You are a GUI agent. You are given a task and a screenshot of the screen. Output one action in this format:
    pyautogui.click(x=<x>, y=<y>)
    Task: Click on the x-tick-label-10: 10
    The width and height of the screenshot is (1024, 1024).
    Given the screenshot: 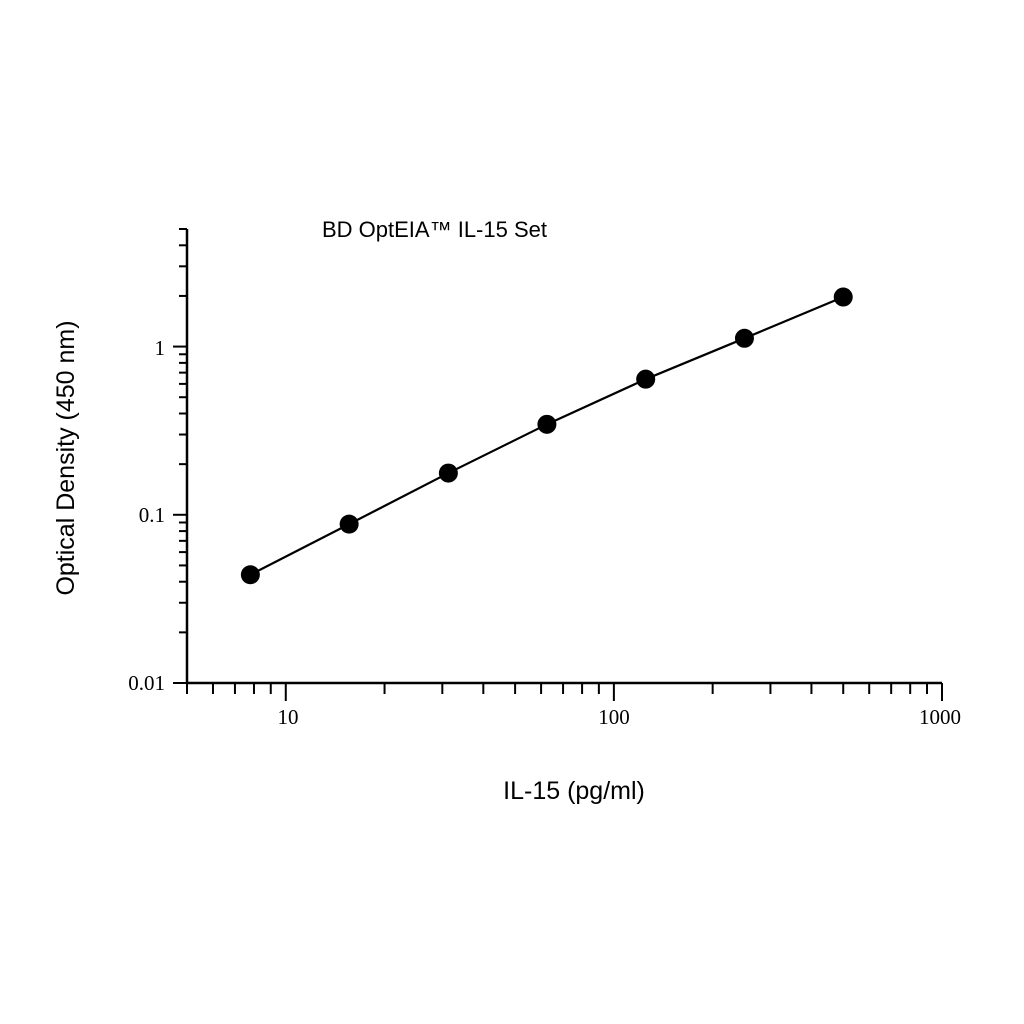 What is the action you would take?
    pyautogui.click(x=288, y=717)
    